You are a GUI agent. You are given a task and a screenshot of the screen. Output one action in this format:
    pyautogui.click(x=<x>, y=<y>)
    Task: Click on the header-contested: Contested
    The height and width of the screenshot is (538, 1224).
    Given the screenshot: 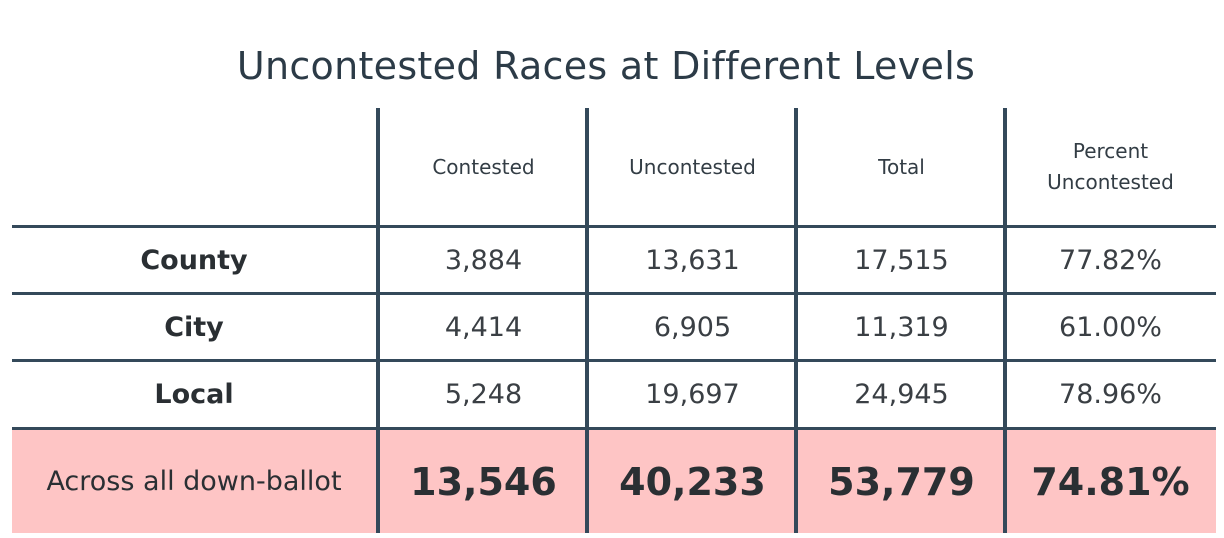 What is the action you would take?
    pyautogui.click(x=483, y=166)
    